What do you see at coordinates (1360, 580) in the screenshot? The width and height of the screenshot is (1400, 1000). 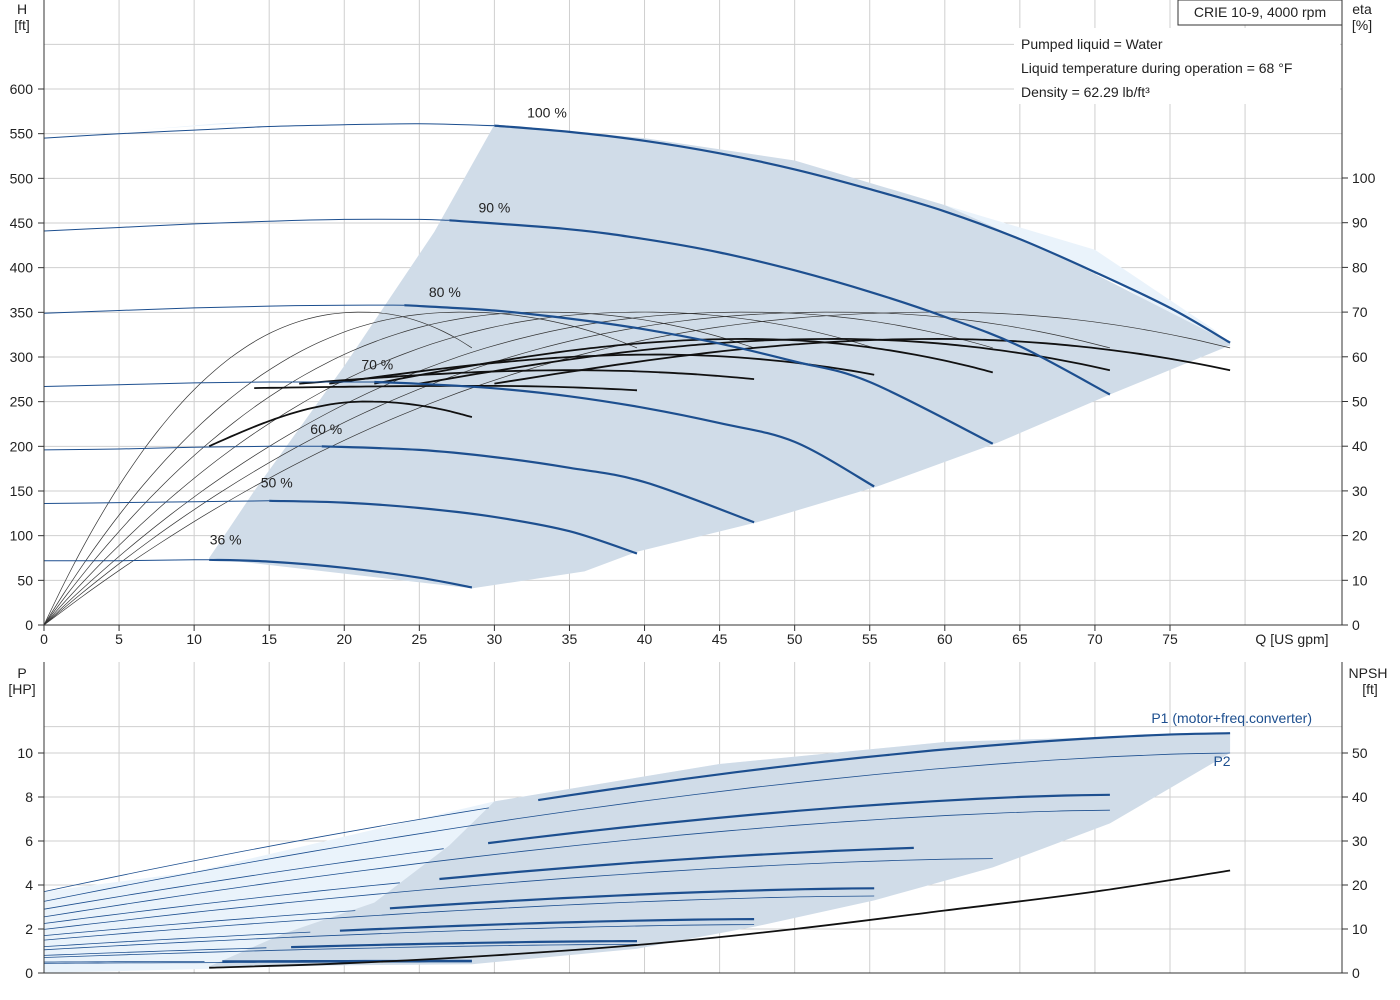 I see `eta-tick-label: 10` at bounding box center [1360, 580].